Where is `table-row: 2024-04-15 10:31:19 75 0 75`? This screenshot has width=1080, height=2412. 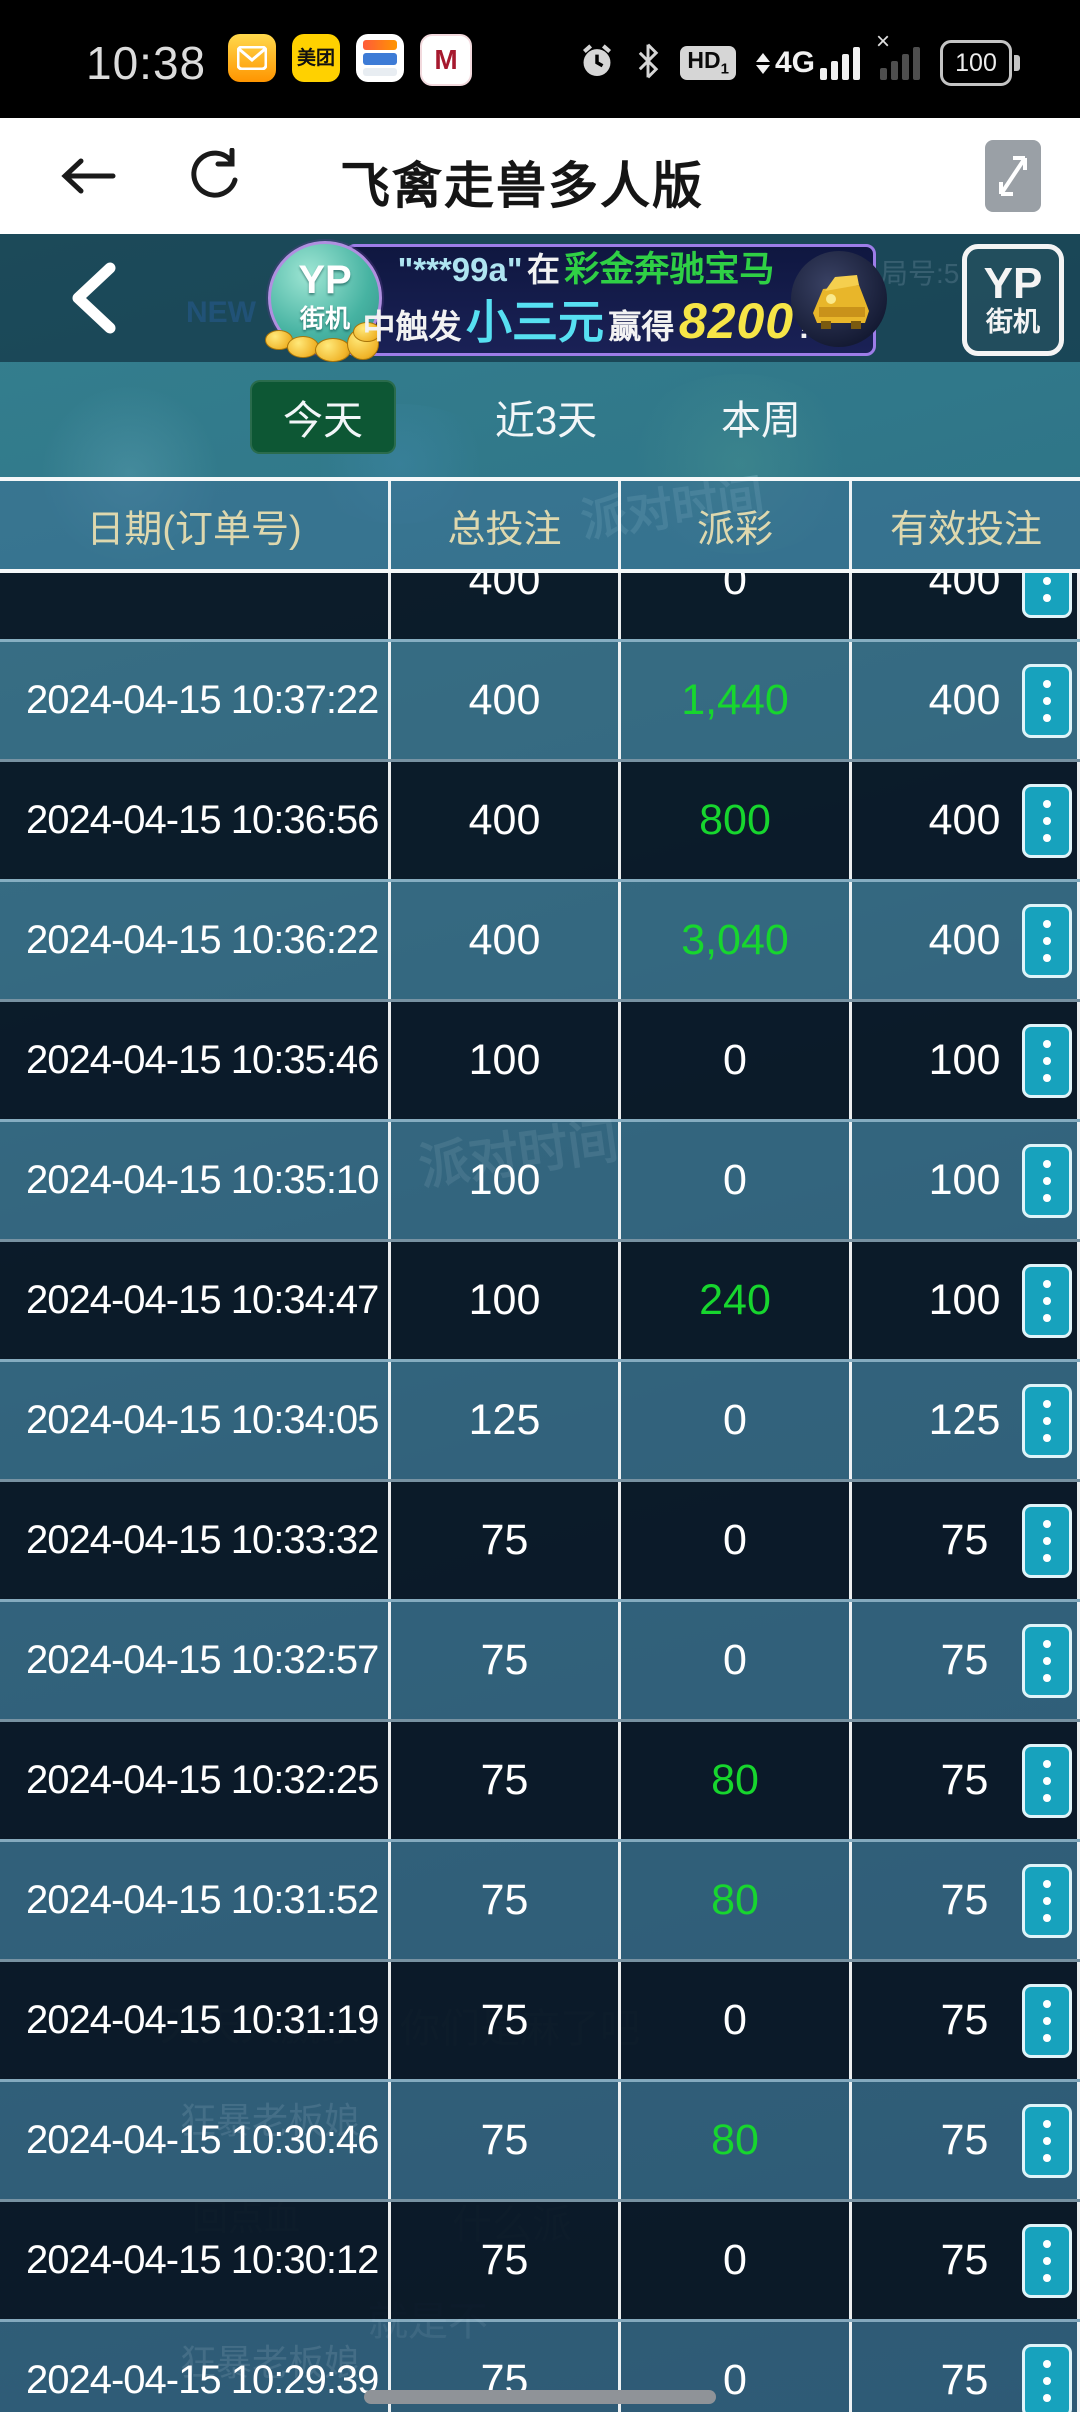
table-row: 2024-04-15 10:31:19 75 0 75 is located at coordinates (540, 2019).